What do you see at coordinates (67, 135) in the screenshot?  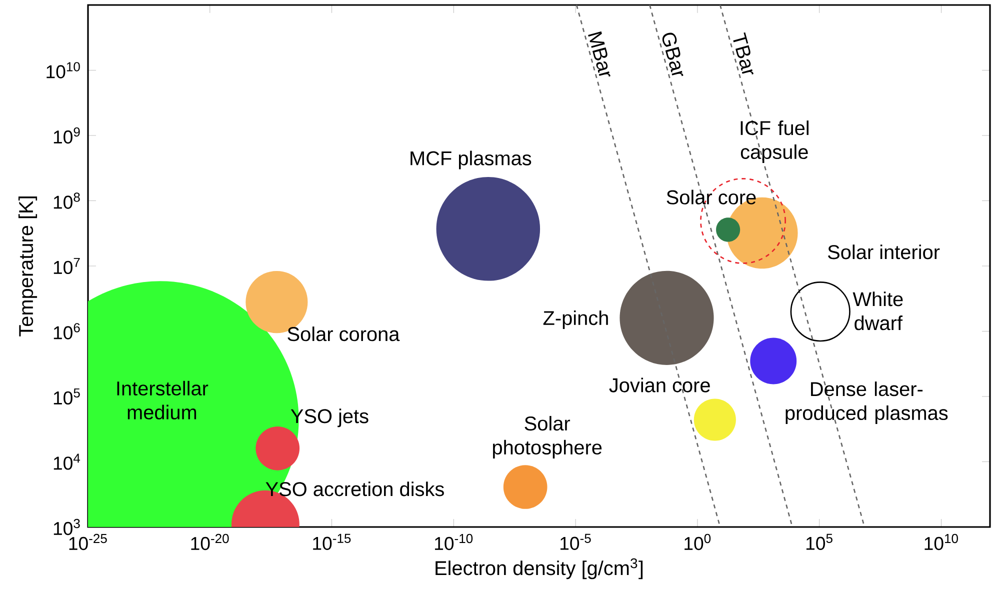 I see `y-tick-label: 10$^{9}$` at bounding box center [67, 135].